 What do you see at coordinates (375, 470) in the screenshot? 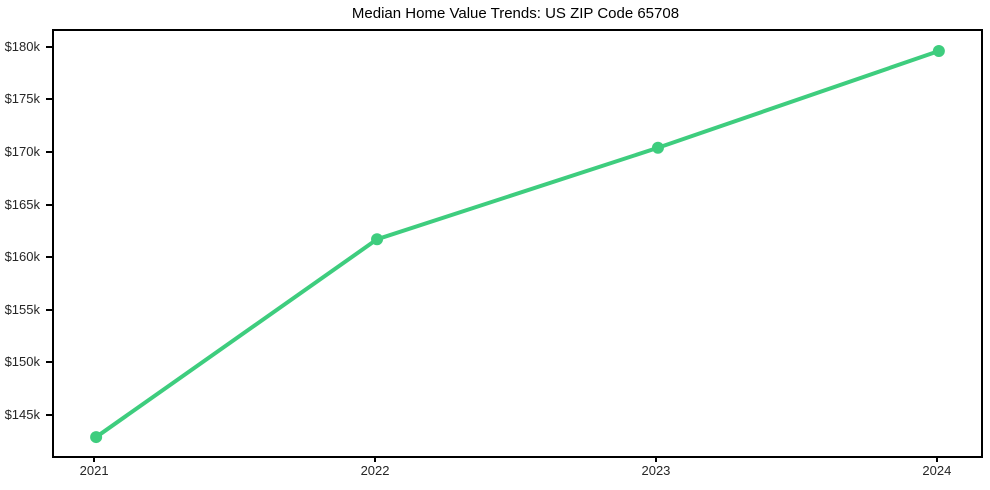
I see `x-tick-label: 2022` at bounding box center [375, 470].